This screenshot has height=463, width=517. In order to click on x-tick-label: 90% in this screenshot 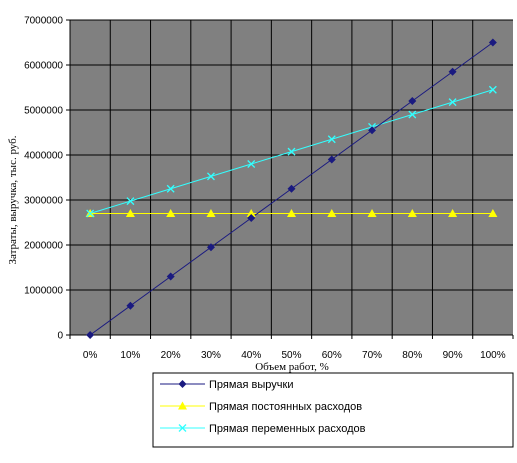, I will do `click(453, 355)`.